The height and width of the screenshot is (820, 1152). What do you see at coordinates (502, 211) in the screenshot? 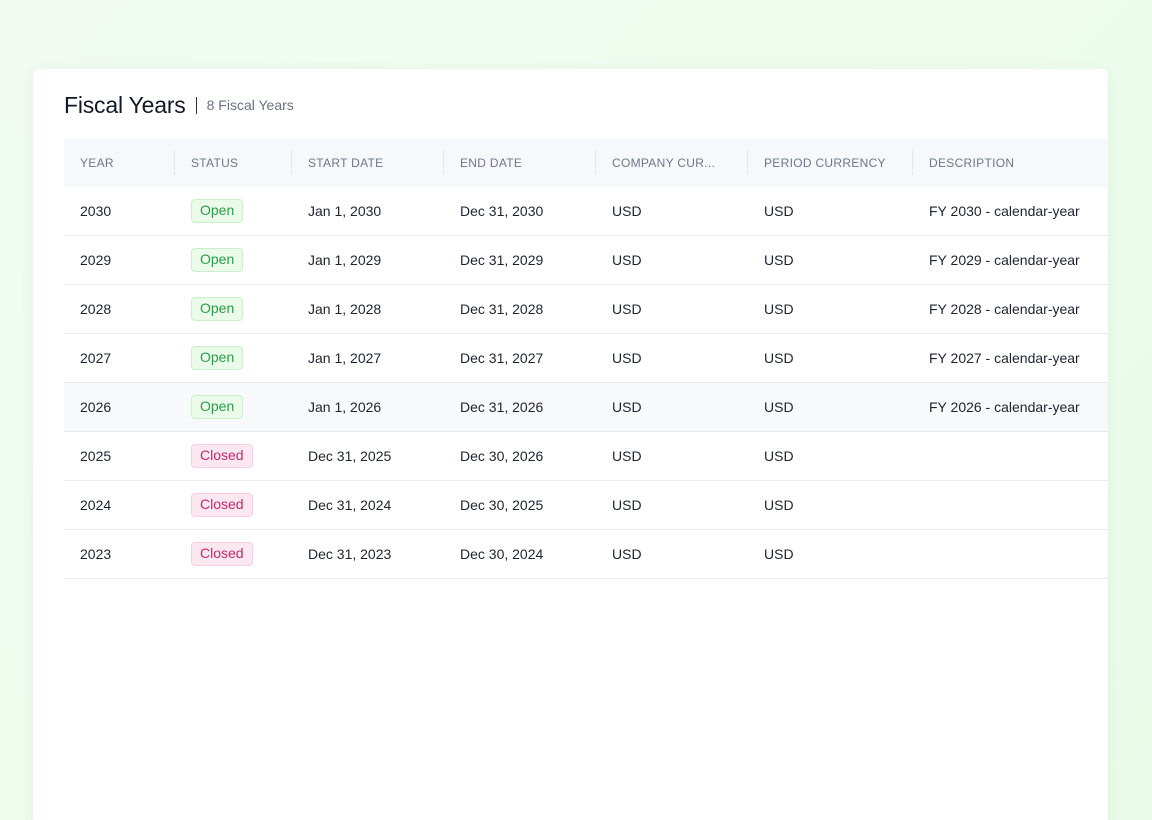
I see `cell-end-date: Dec 31, 2030` at bounding box center [502, 211].